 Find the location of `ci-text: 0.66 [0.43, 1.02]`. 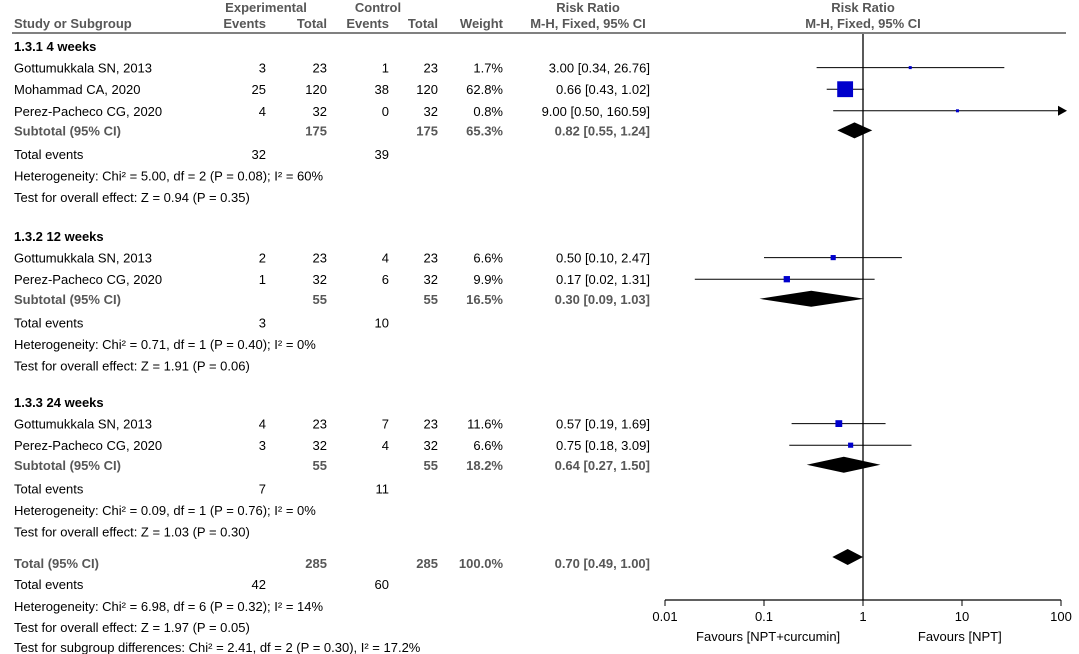

ci-text: 0.66 [0.43, 1.02] is located at coordinates (603, 89).